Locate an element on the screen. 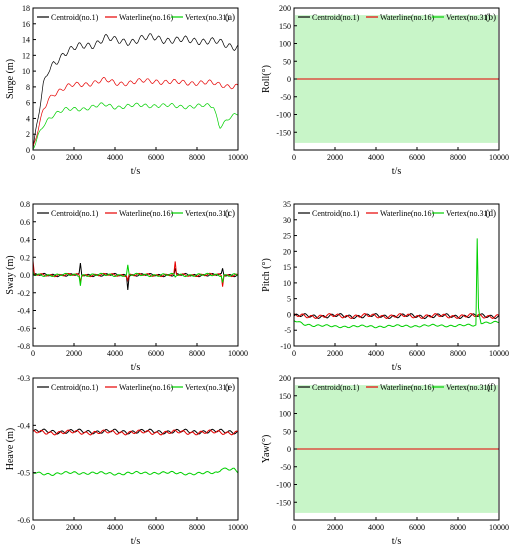  panel-tag: (c) is located at coordinates (230, 213).